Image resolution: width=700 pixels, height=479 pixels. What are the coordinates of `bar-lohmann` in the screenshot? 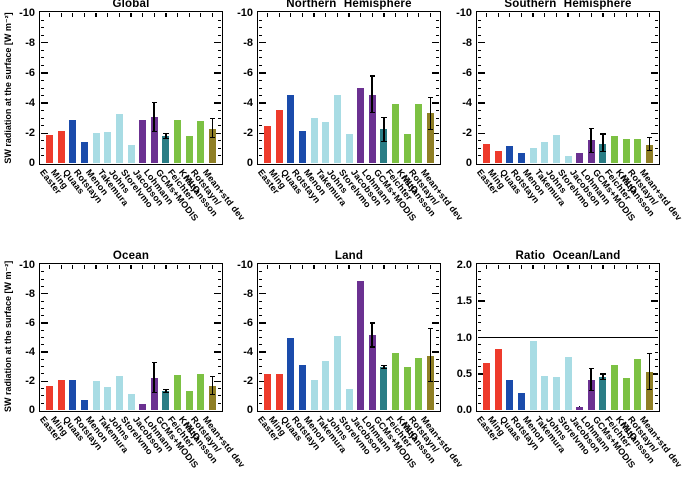 It's located at (372, 373).